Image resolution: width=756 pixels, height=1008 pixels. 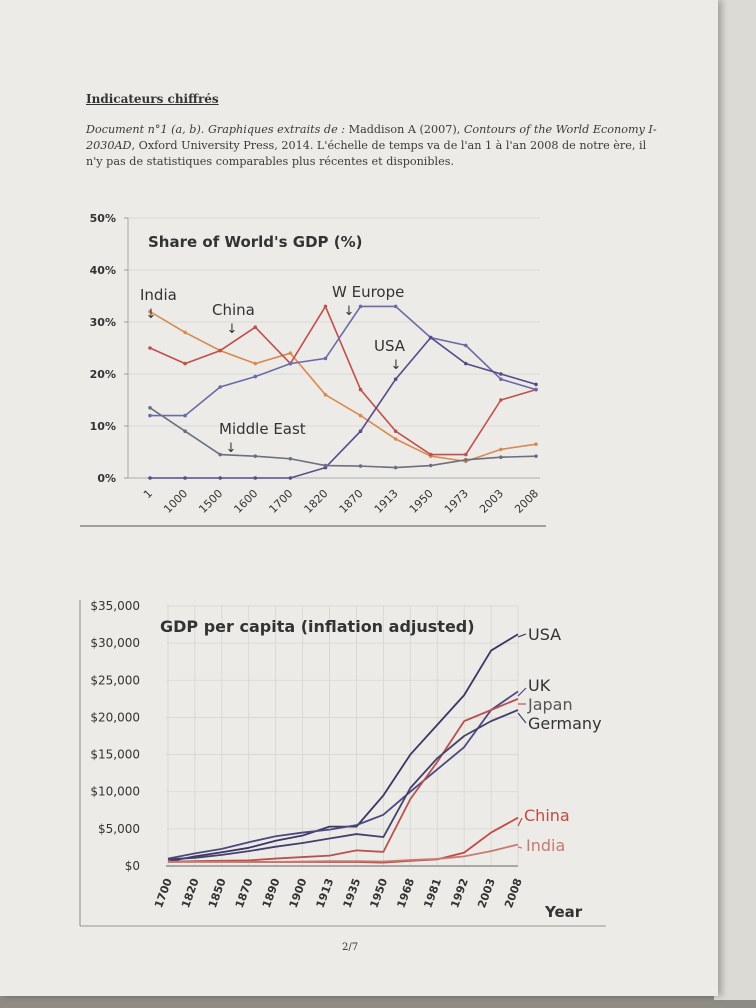 I want to click on next-page-edge, so click(x=735, y=500).